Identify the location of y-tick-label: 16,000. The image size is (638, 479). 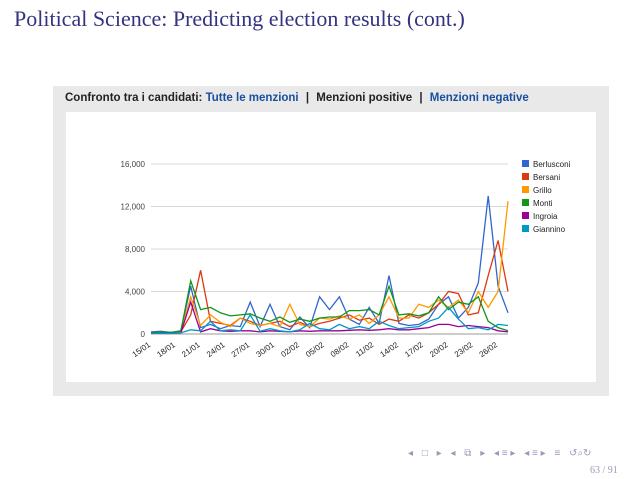
(133, 164).